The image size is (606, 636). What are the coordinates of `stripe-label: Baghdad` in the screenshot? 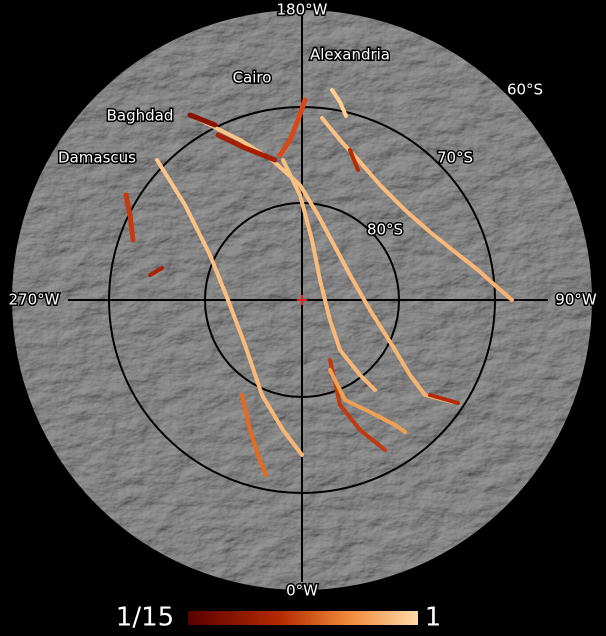 It's located at (140, 116).